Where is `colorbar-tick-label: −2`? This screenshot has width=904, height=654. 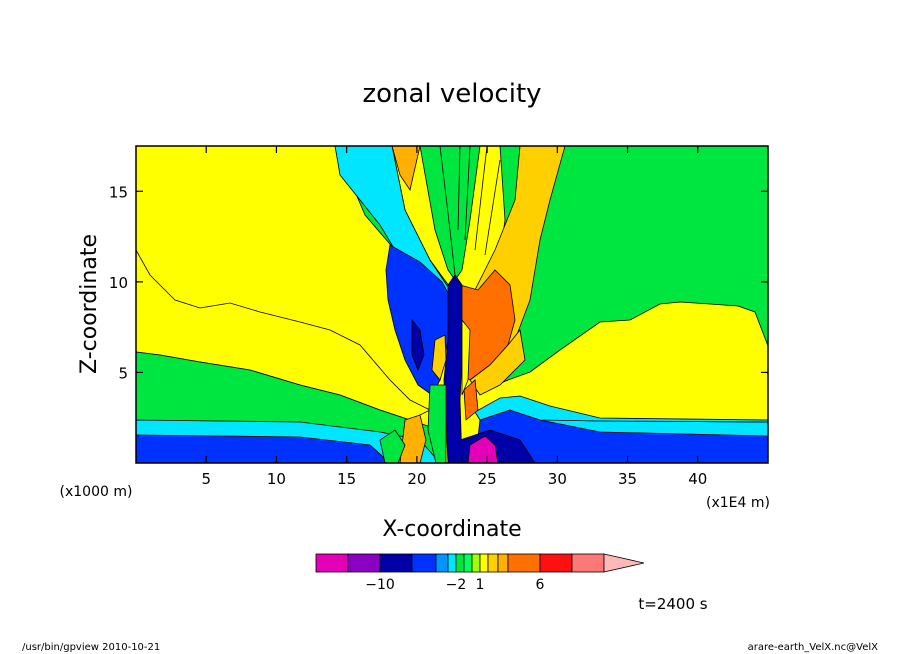
colorbar-tick-label: −2 is located at coordinates (456, 585).